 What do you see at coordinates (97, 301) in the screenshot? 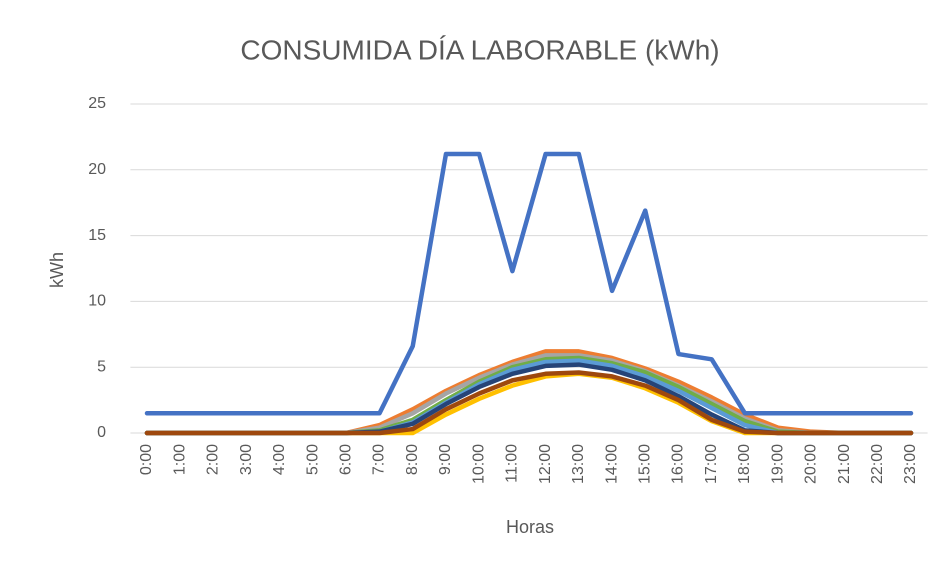
I see `y-tick-label: 10` at bounding box center [97, 301].